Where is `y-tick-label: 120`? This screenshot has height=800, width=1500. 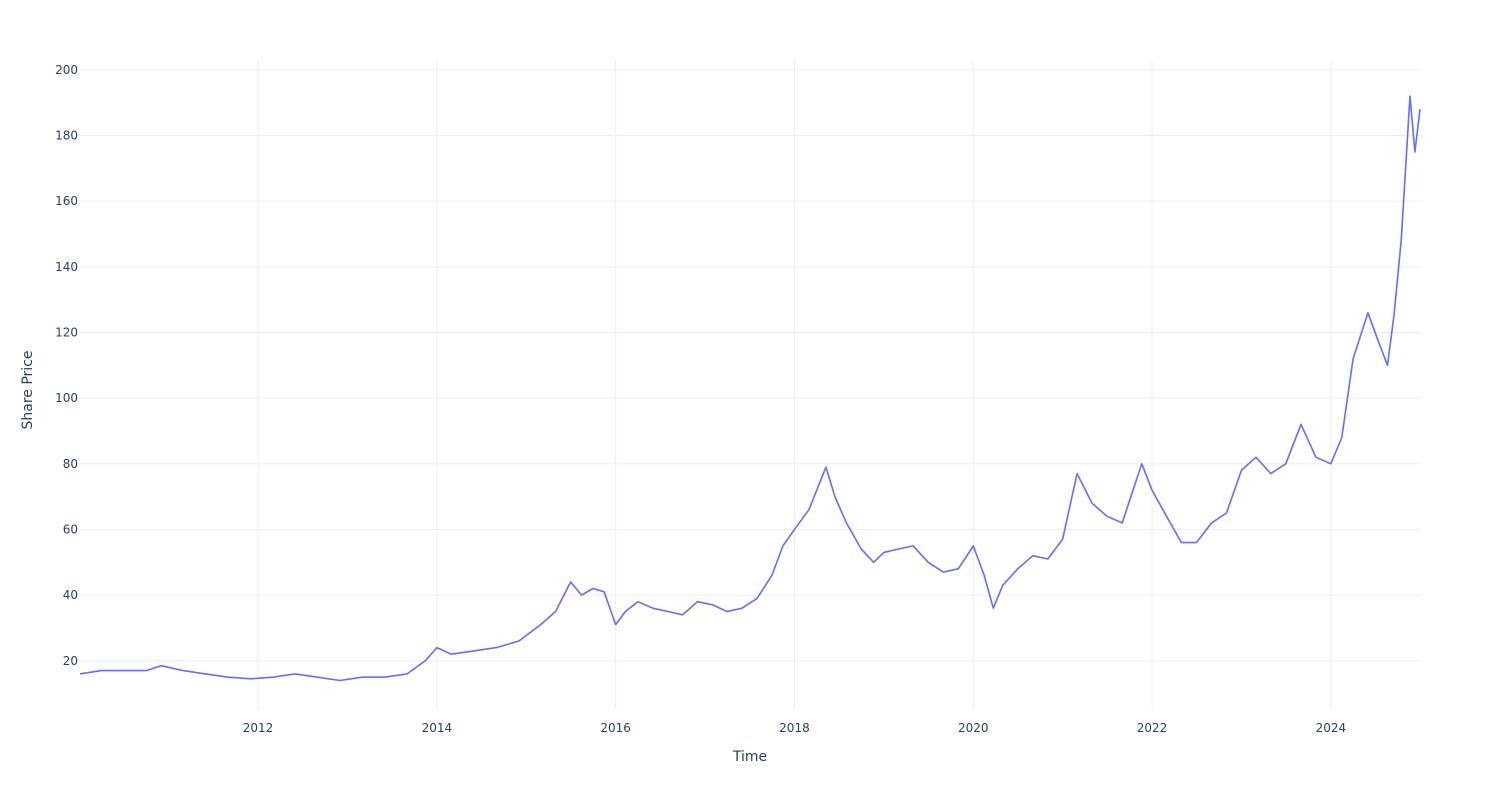 y-tick-label: 120 is located at coordinates (66, 332).